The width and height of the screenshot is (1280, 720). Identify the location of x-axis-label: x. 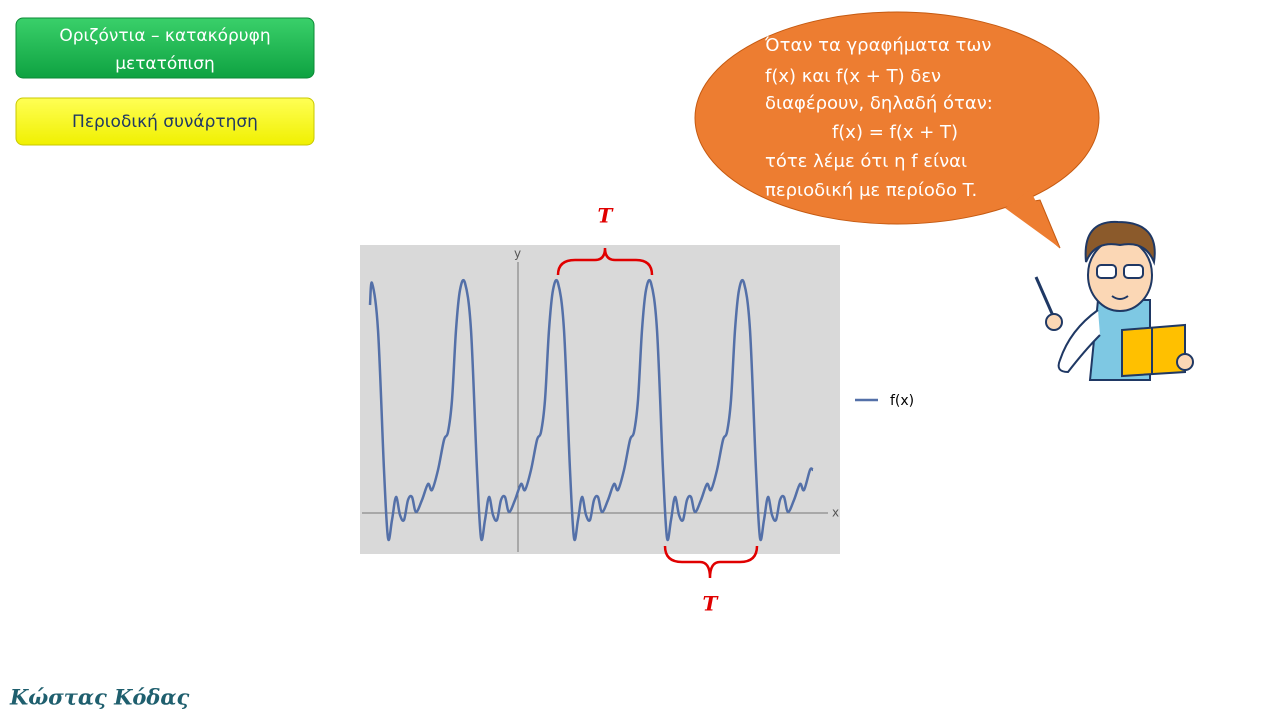
(835, 513).